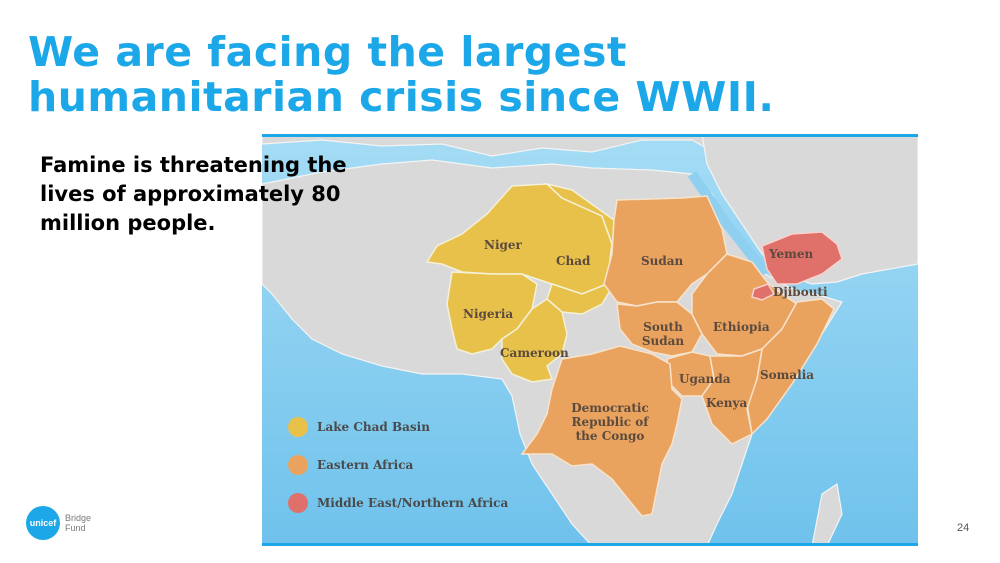 This screenshot has height=563, width=1000. I want to click on legend-label-eastern-africa: Eastern Africa, so click(365, 465).